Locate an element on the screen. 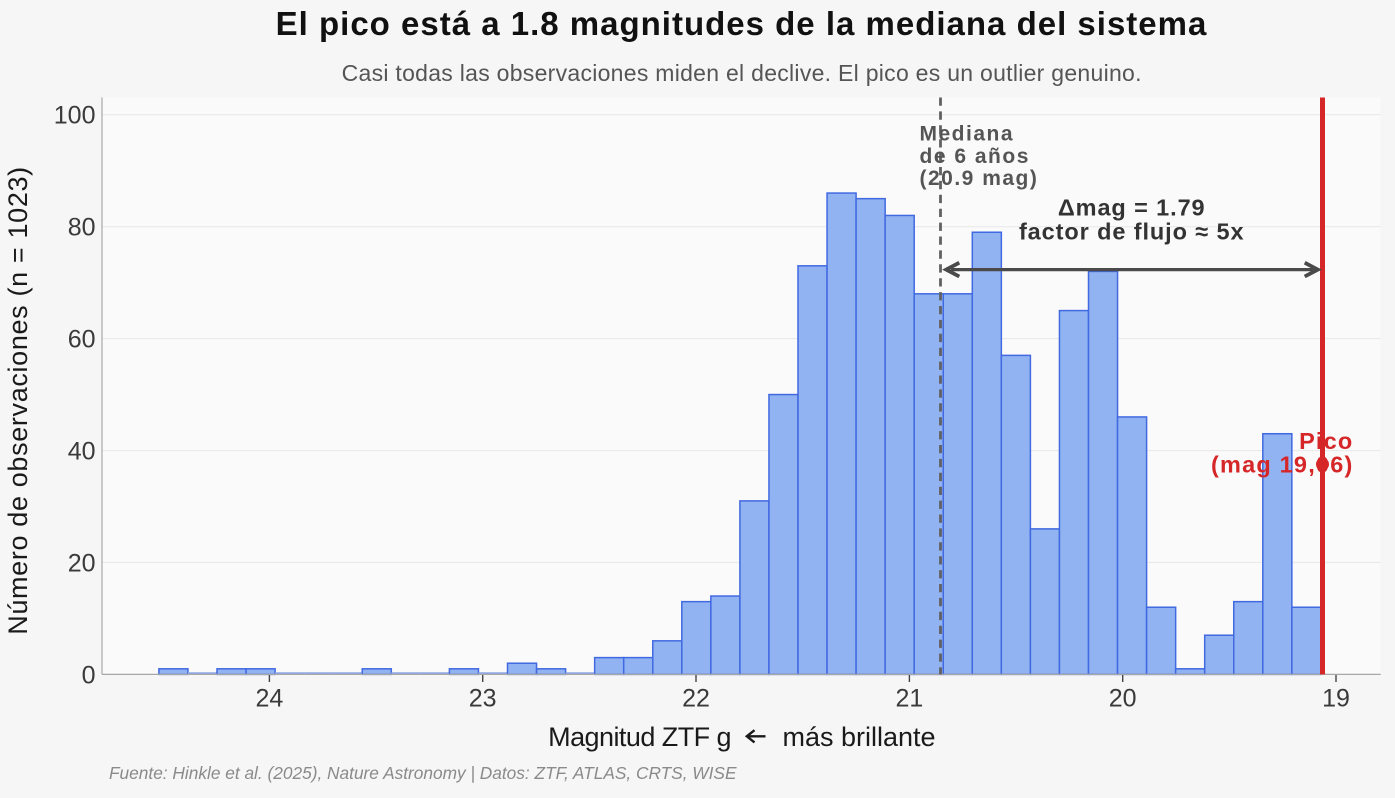 The width and height of the screenshot is (1395, 798). svg-text: 60 is located at coordinates (82, 340).